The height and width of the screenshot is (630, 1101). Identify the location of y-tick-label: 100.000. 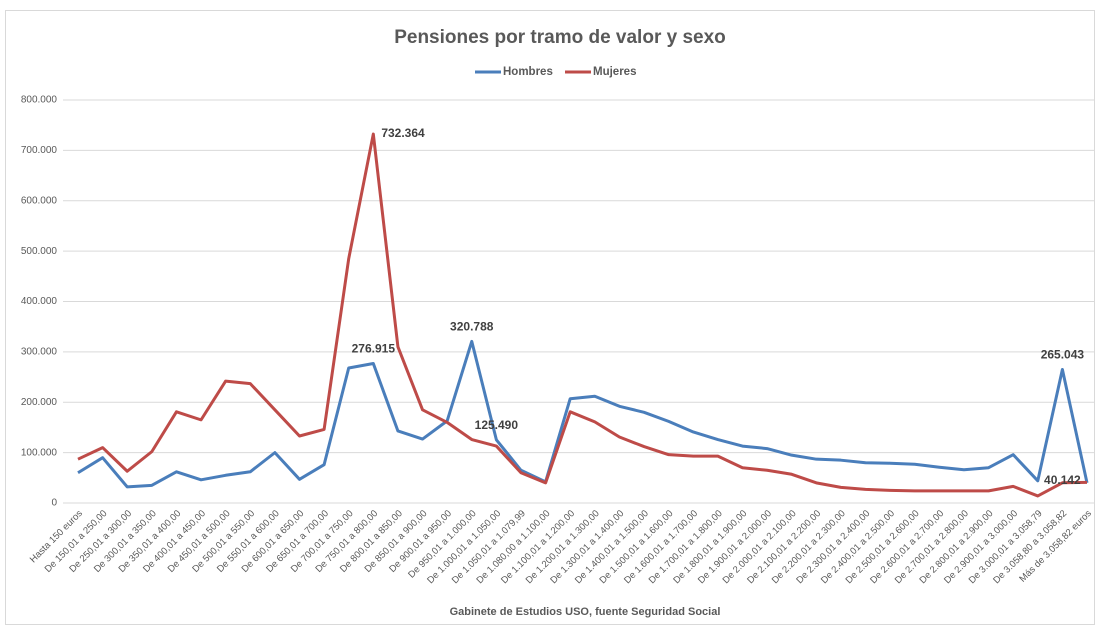
(39, 452).